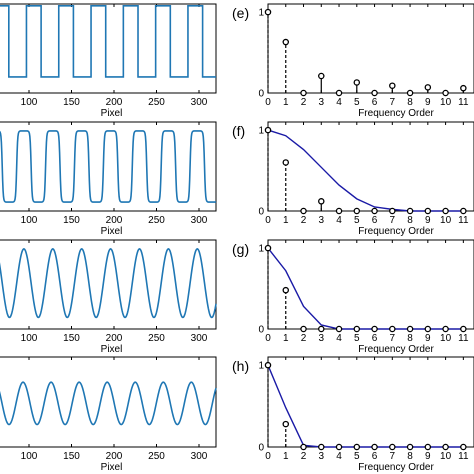 This screenshot has height=474, width=474. I want to click on panel-c: 100 150 200 250 300 Pixel, so click(108, 297).